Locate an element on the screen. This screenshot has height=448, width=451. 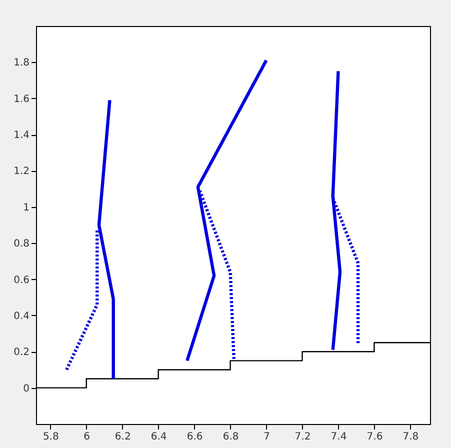
y-tick-label: 0.6 is located at coordinates (22, 280).